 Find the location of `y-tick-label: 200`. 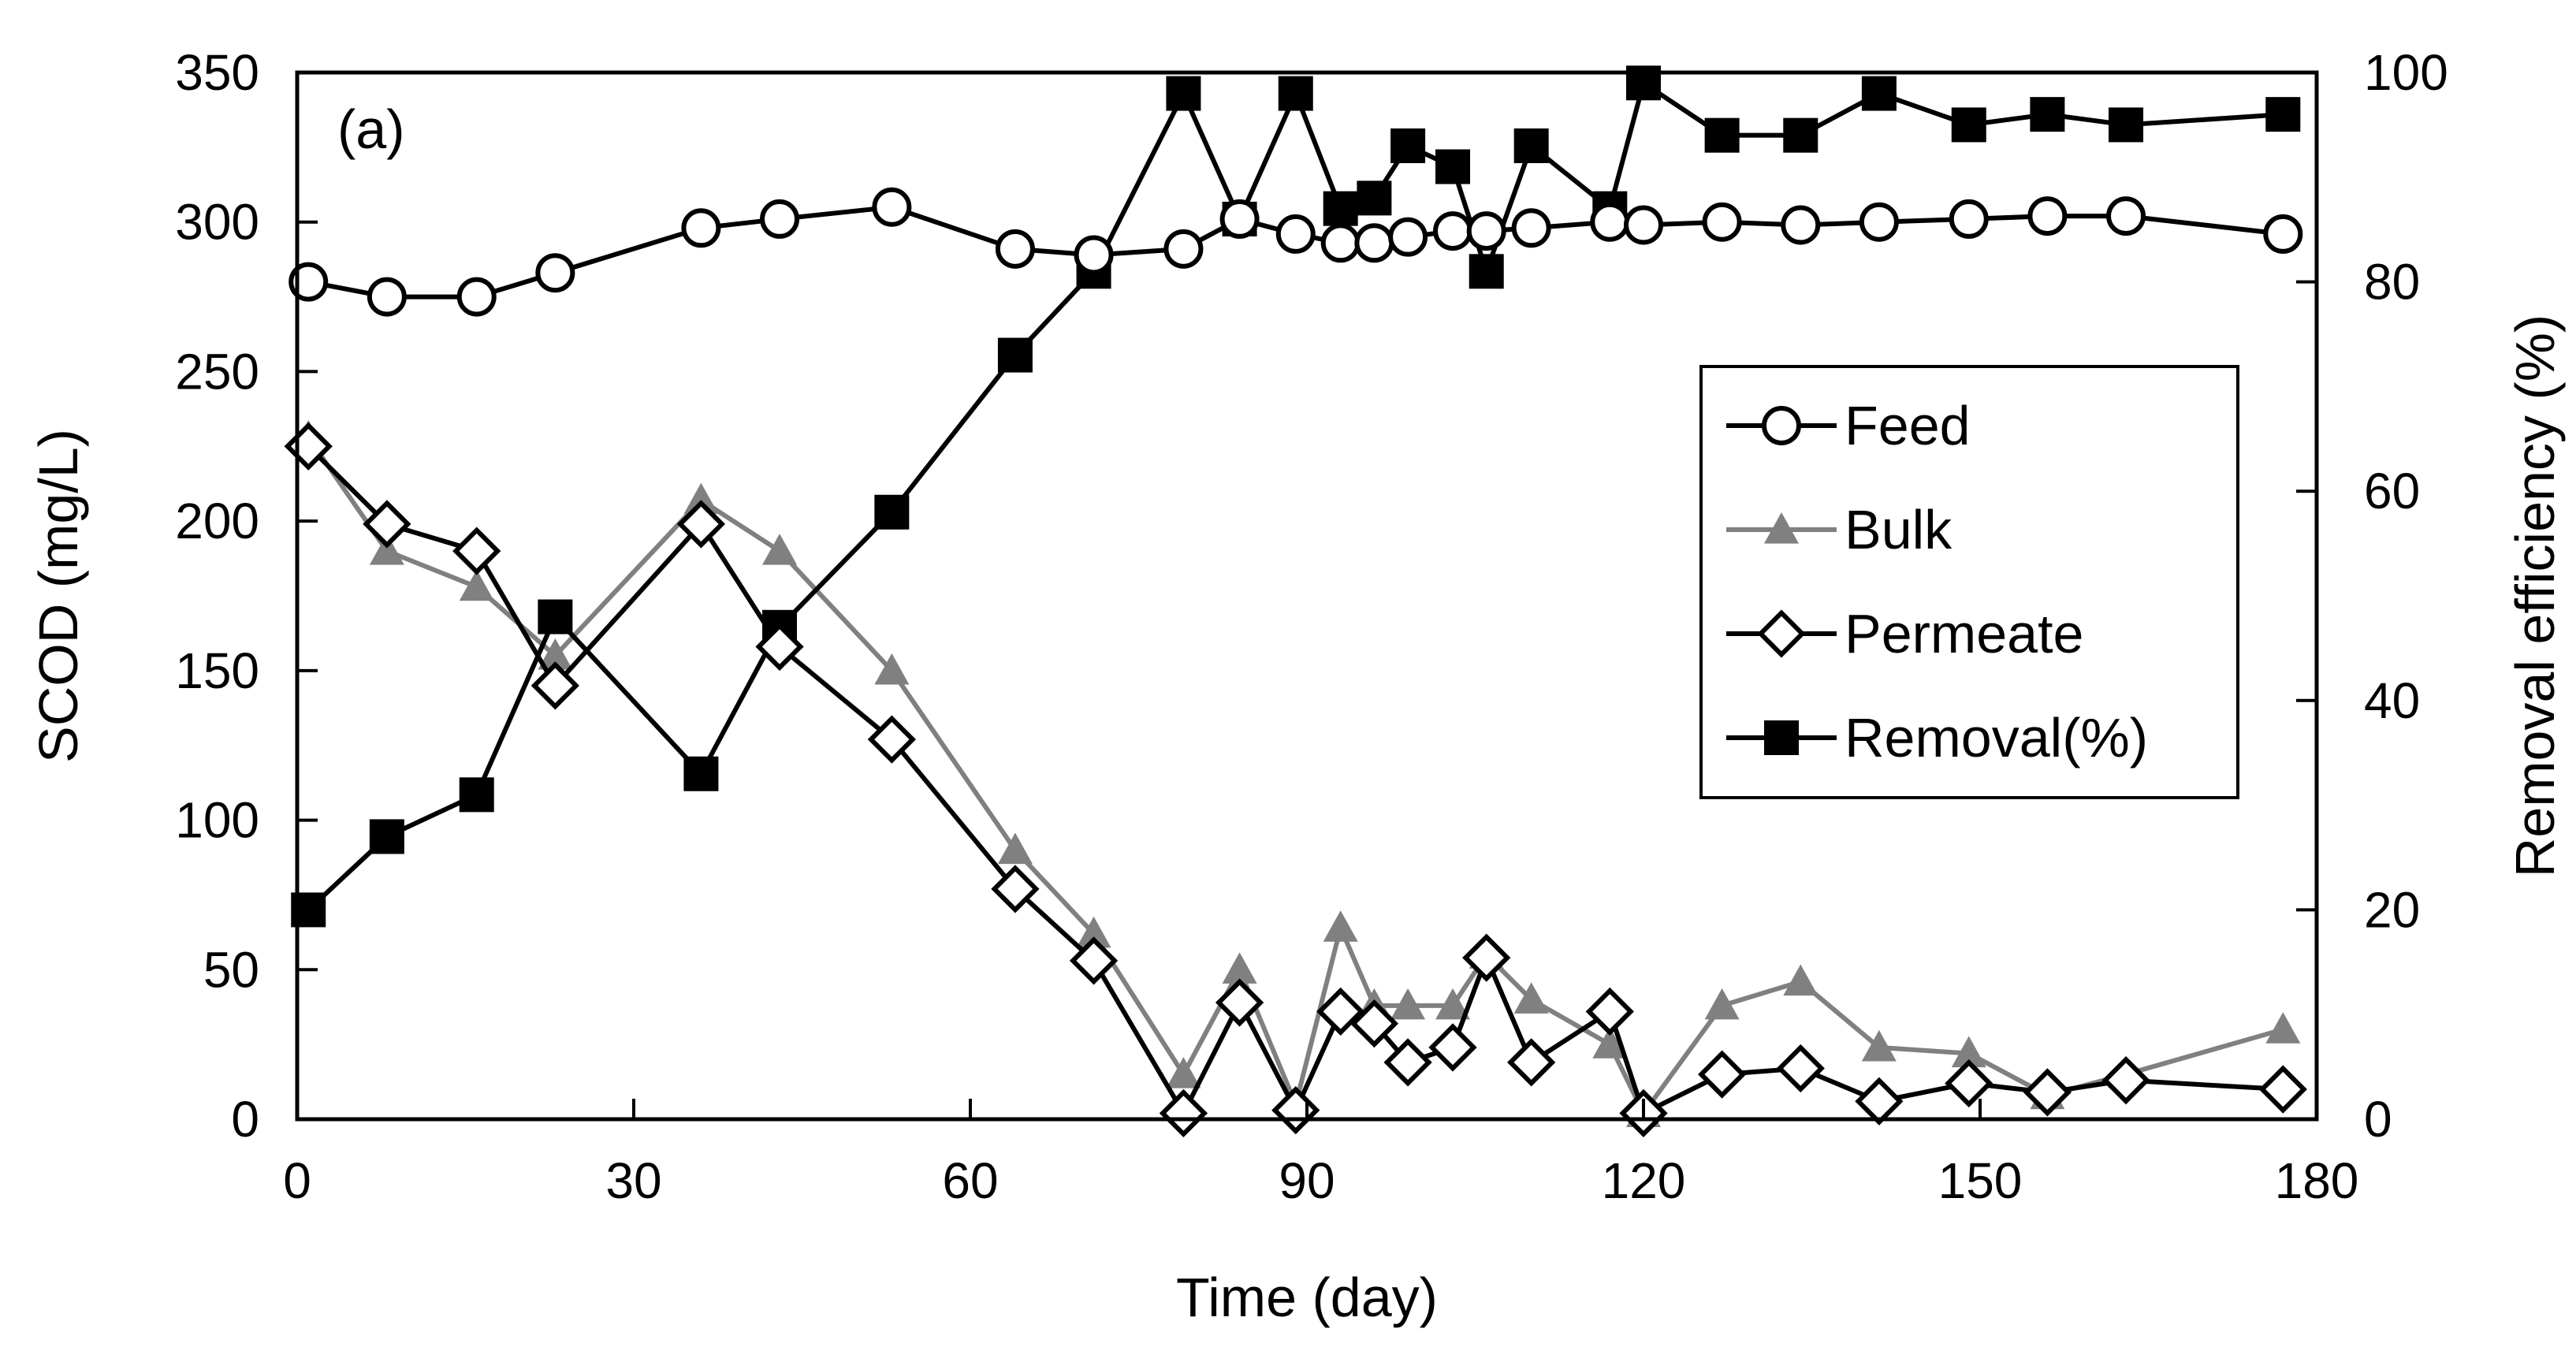

y-tick-label: 200 is located at coordinates (217, 521).